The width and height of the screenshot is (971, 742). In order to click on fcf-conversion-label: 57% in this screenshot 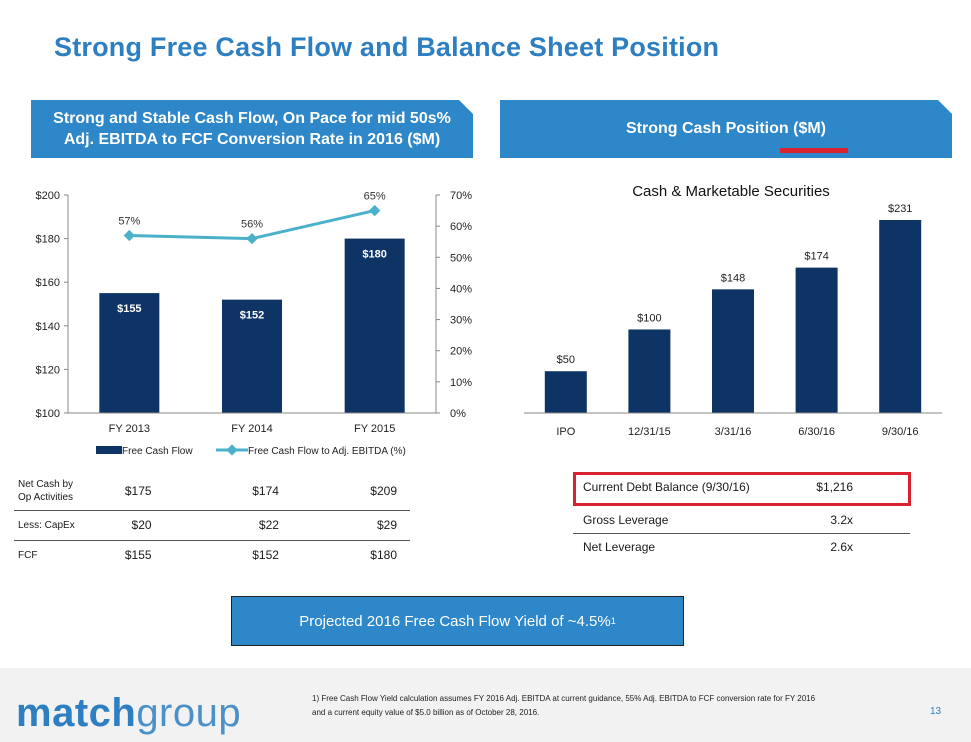, I will do `click(129, 221)`.